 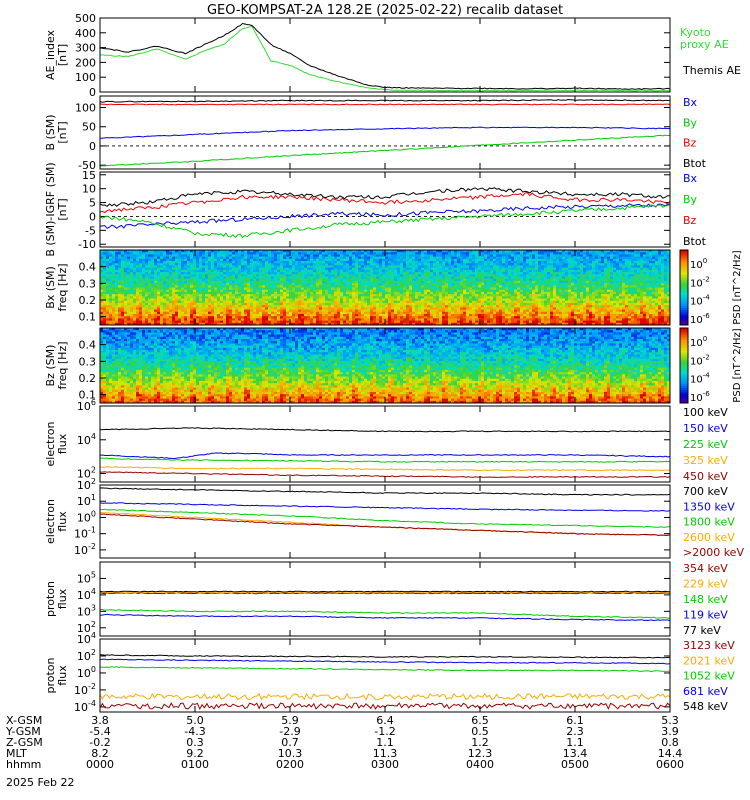 What do you see at coordinates (50, 209) in the screenshot?
I see `y-axis-label: B (SM)-IGRF (SM)` at bounding box center [50, 209].